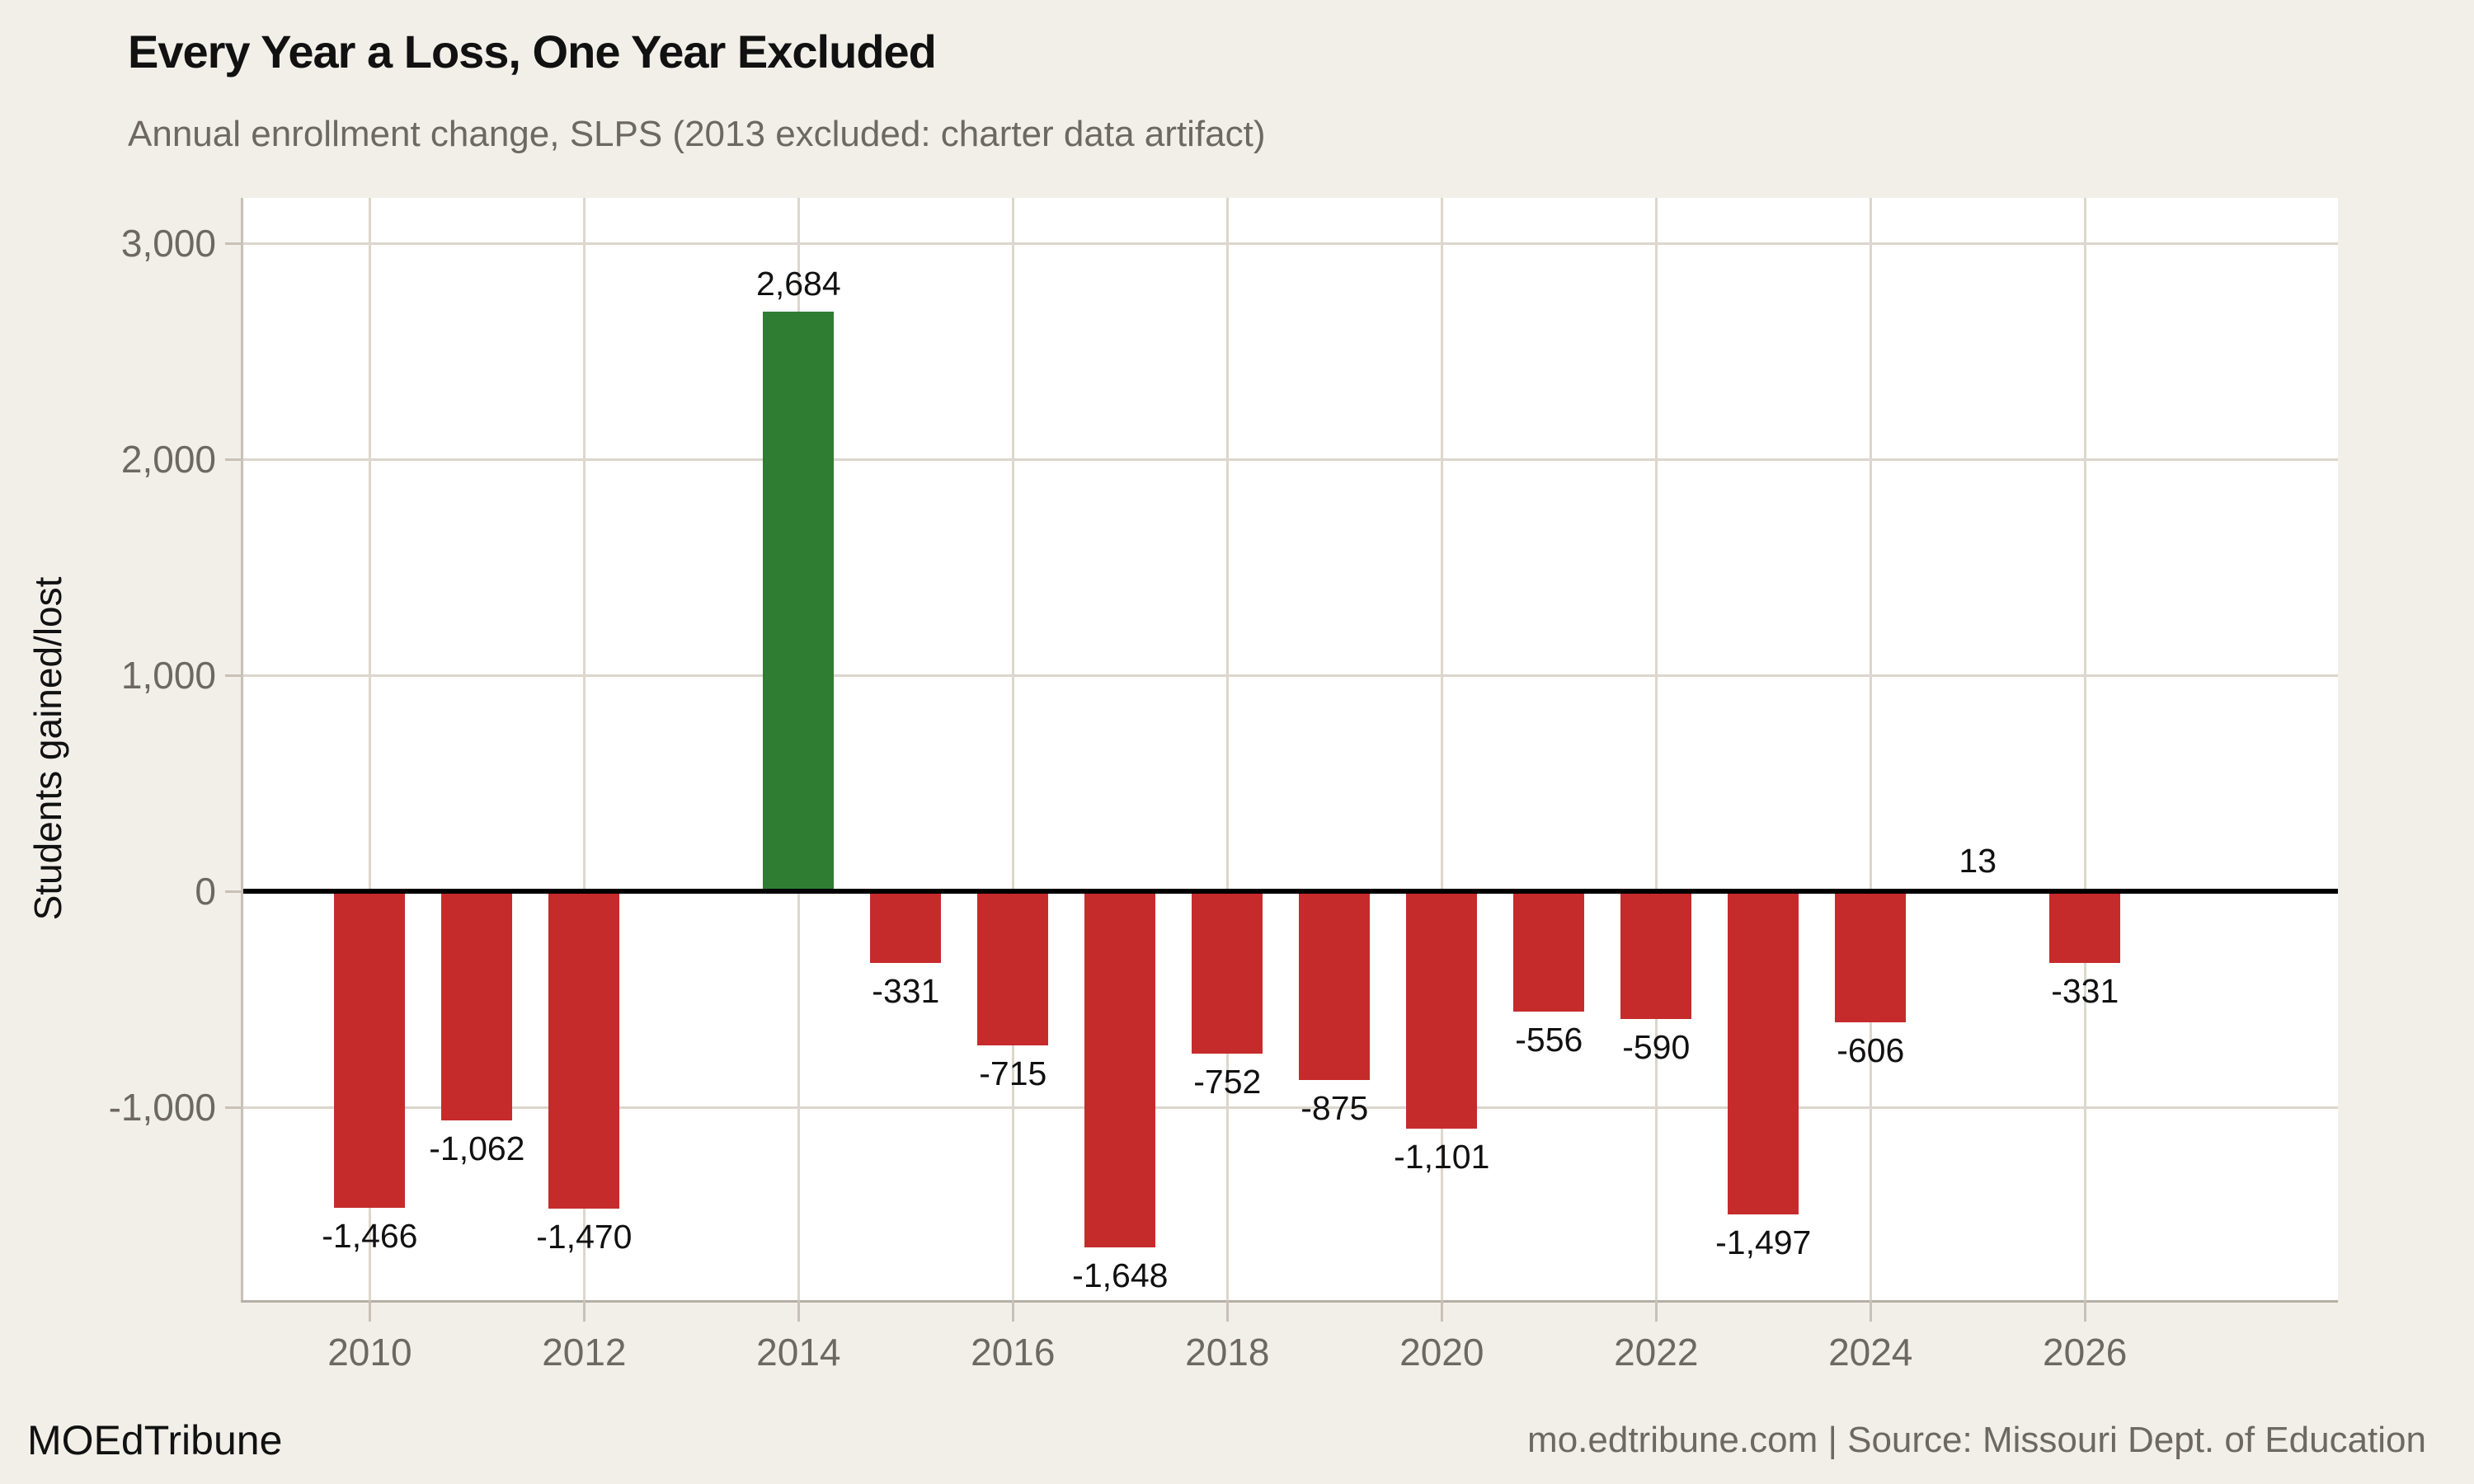 This screenshot has width=2474, height=1484. Describe the element at coordinates (1013, 1352) in the screenshot. I see `x-tick-label-2016: 2016` at that location.